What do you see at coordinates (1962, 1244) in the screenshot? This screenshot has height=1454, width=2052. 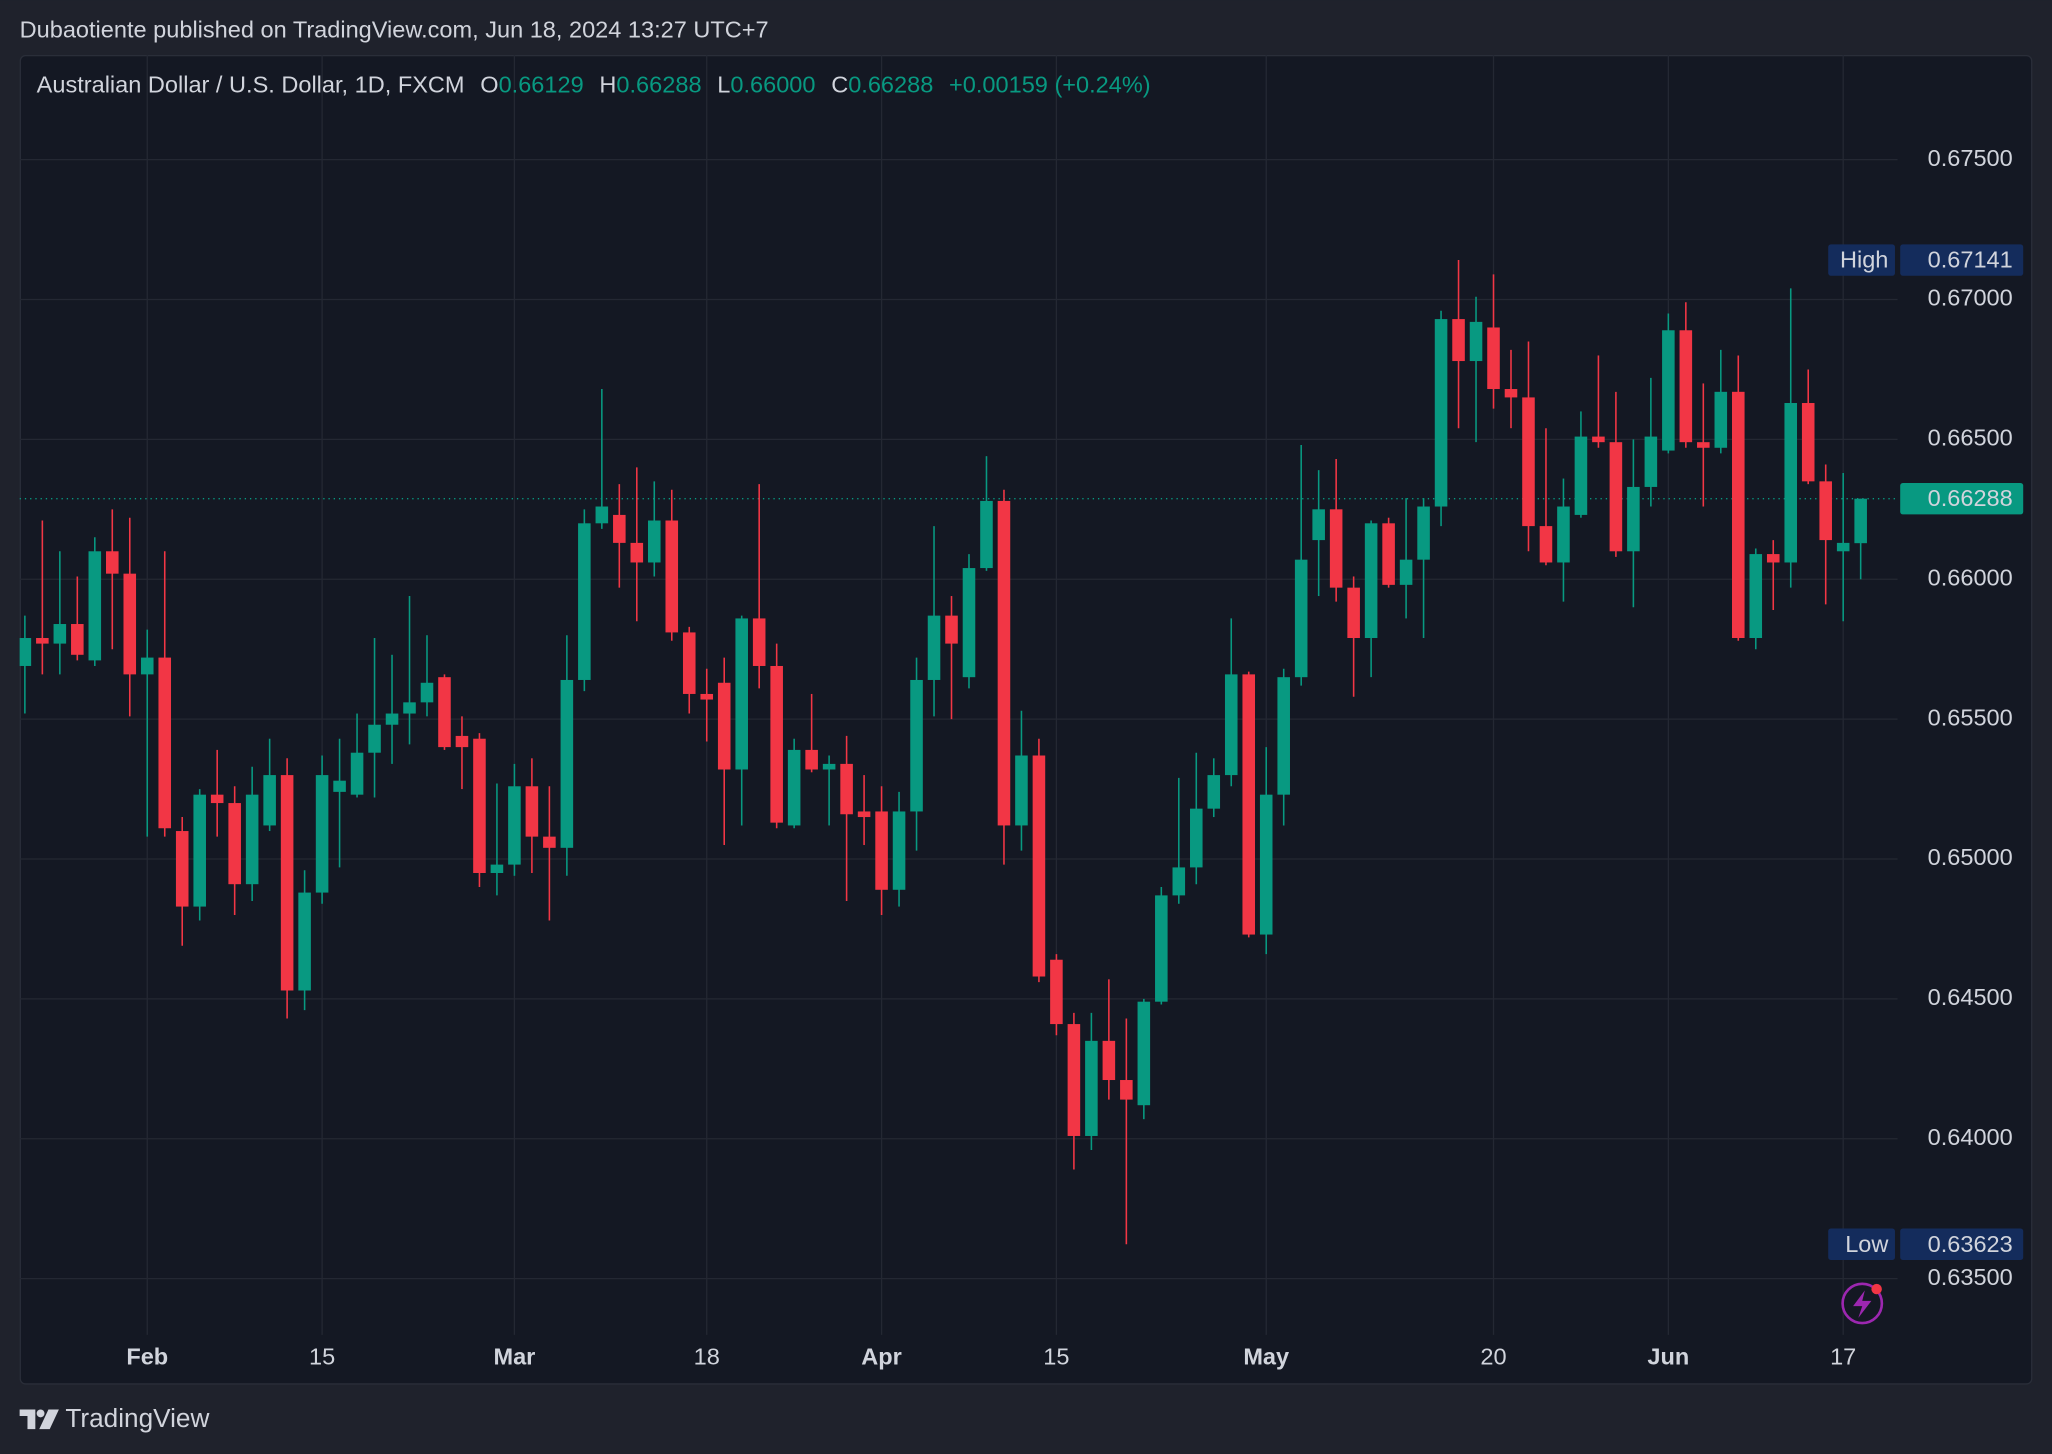 I see `low-marker-value-box` at bounding box center [1962, 1244].